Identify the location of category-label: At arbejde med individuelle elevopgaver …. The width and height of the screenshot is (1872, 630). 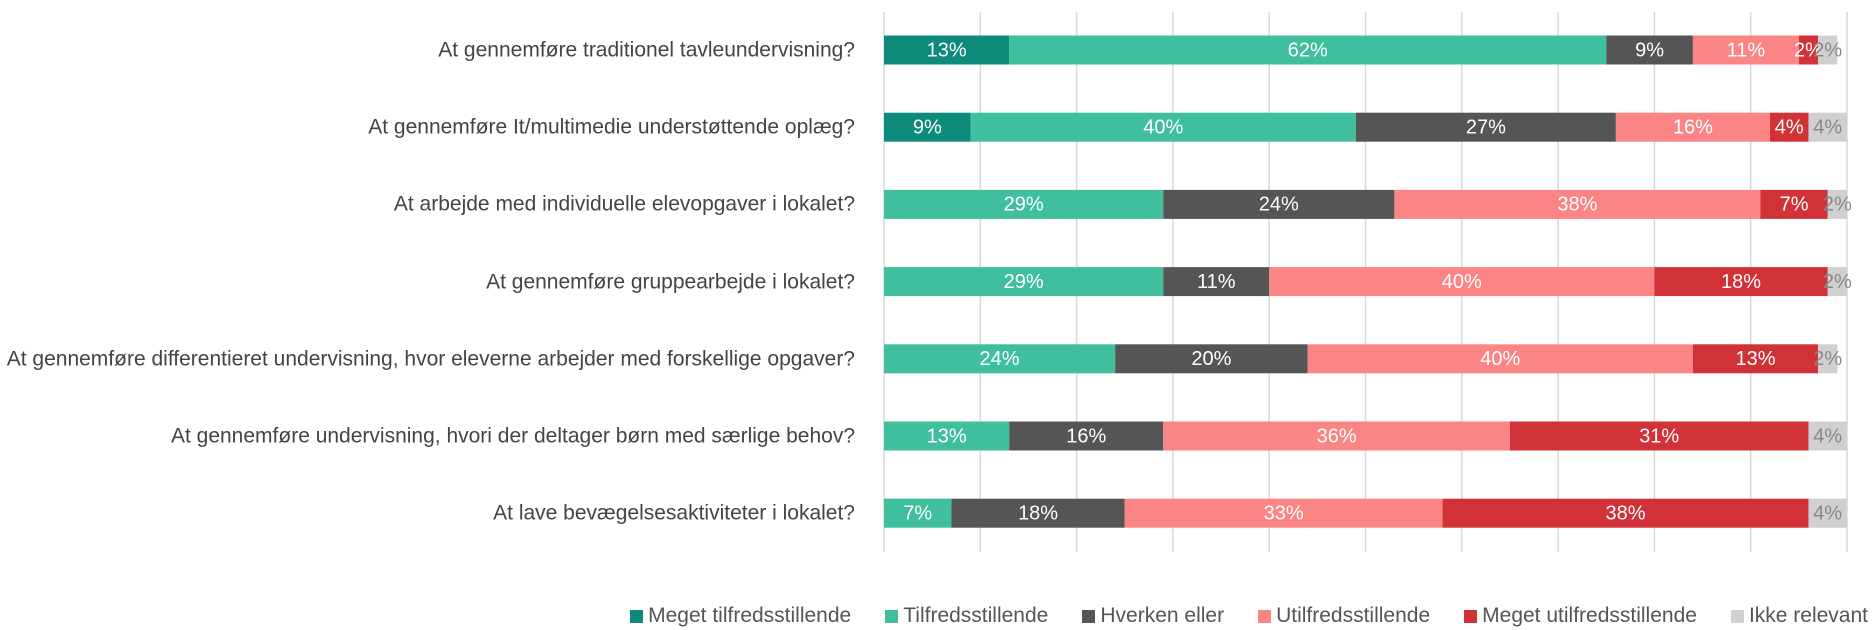
(624, 204).